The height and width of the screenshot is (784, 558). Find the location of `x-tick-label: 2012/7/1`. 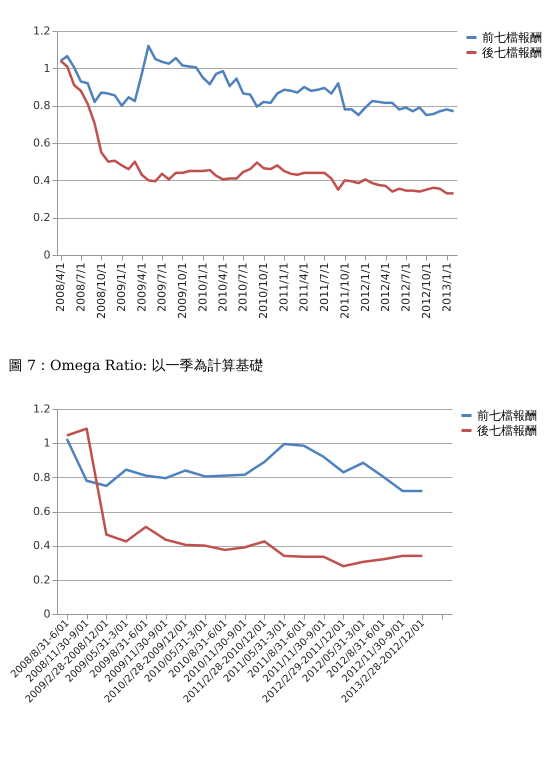

x-tick-label: 2012/7/1 is located at coordinates (405, 287).